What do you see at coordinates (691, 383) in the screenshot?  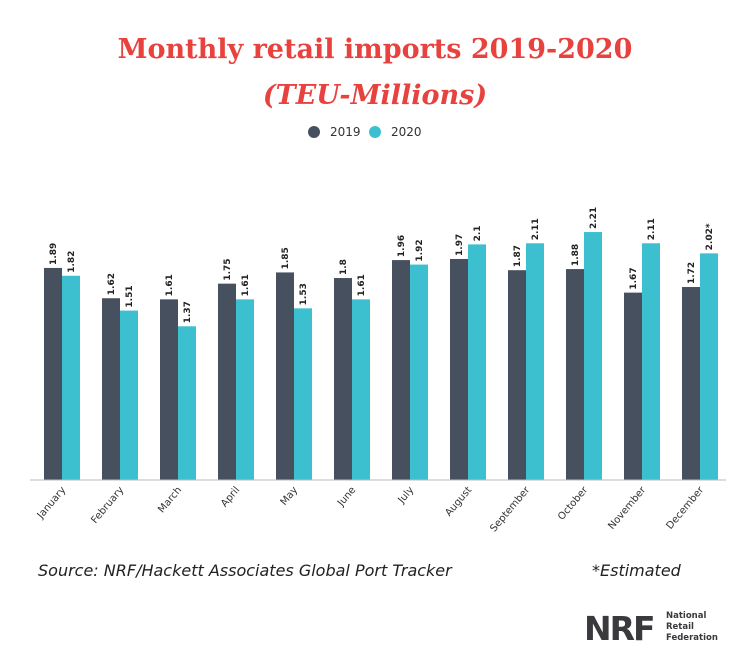 I see `bar-2019-december` at bounding box center [691, 383].